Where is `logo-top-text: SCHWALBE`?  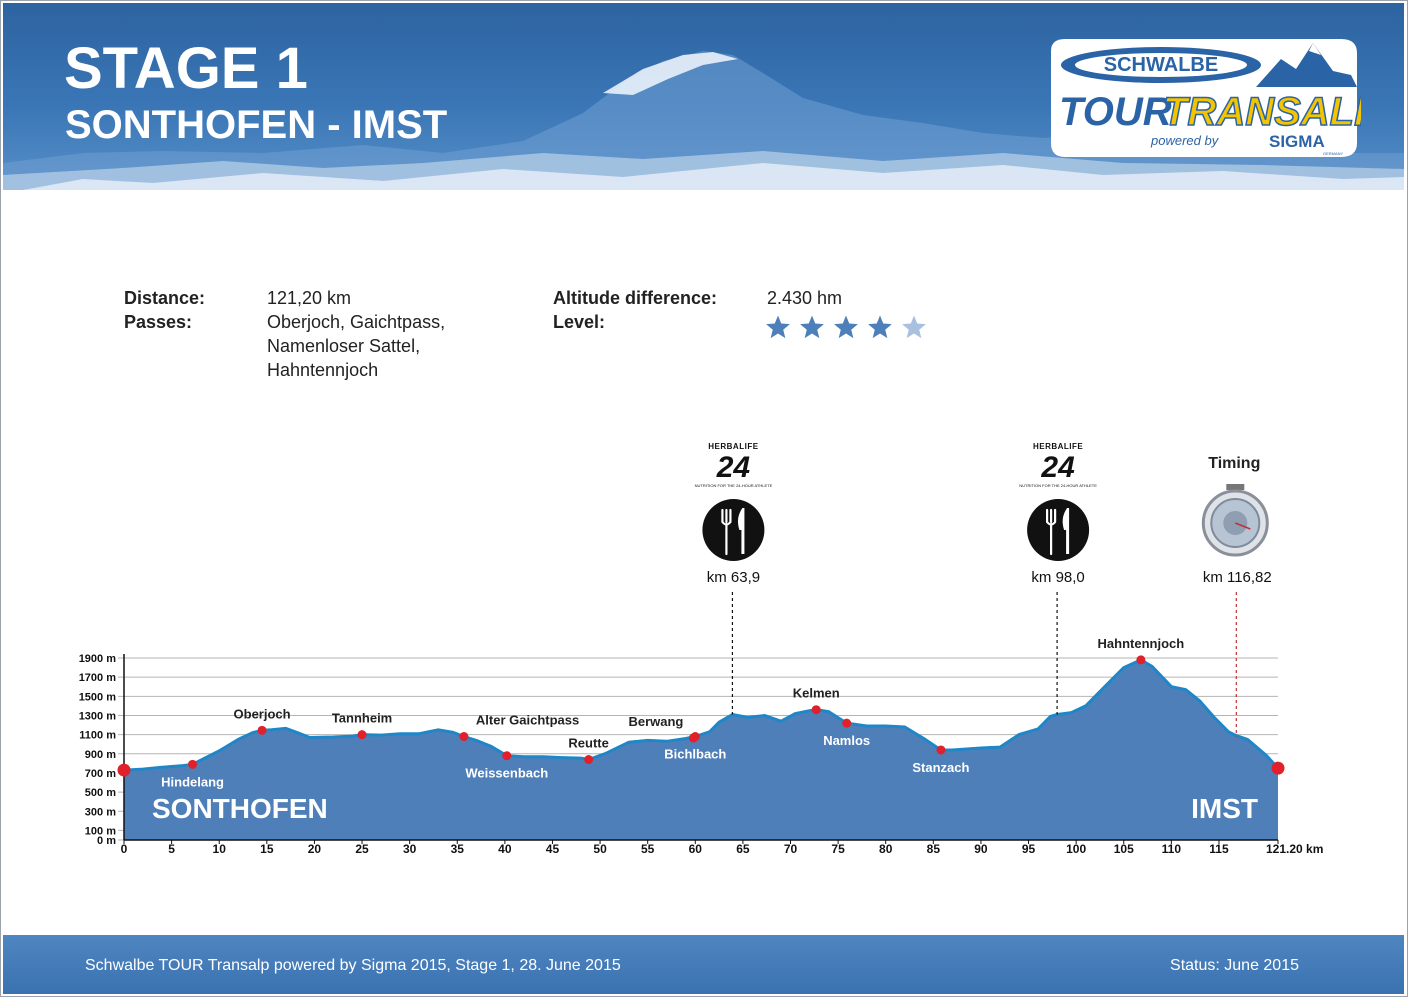
logo-top-text: SCHWALBE is located at coordinates (1161, 65).